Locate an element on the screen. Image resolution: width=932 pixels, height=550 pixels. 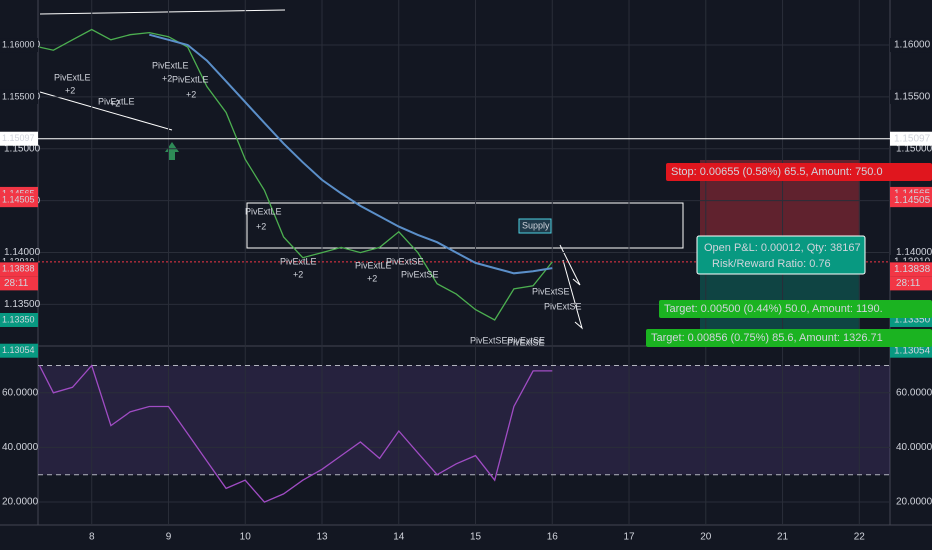
x-tick-label: 15 is located at coordinates (476, 537).